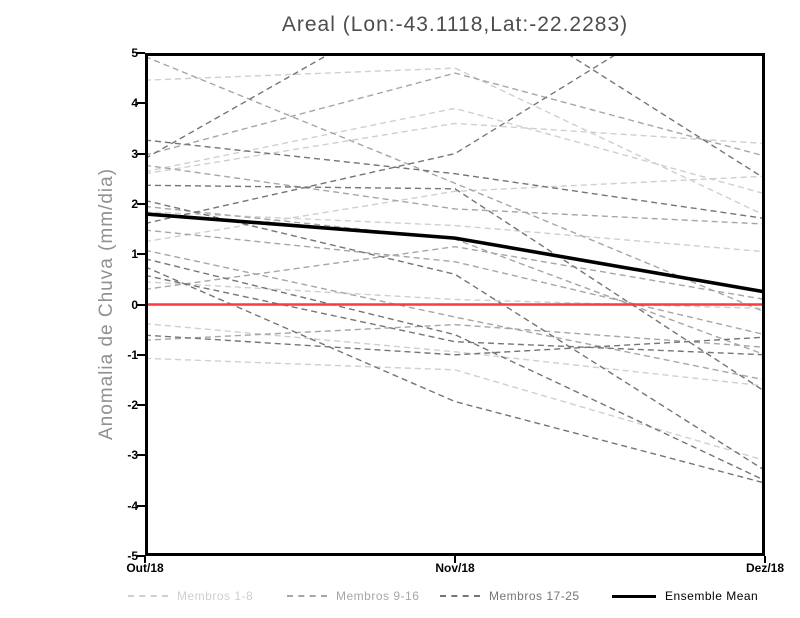 The image size is (800, 618). I want to click on y-tick-label: -4, so click(132, 505).